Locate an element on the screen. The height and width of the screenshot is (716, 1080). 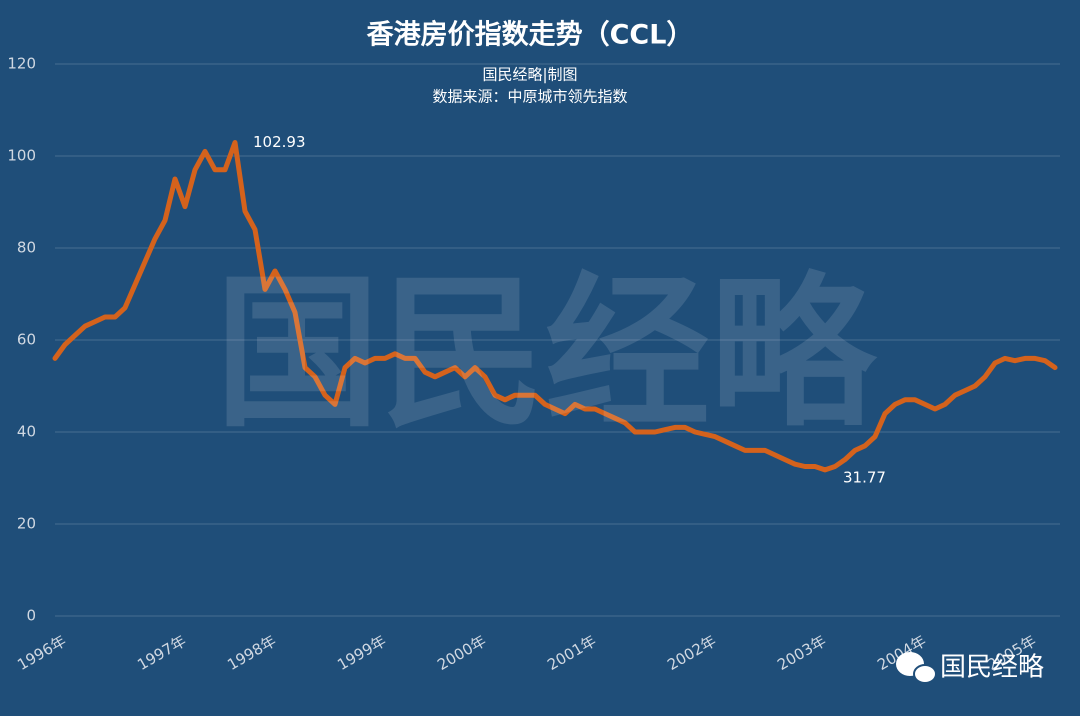
y-tick-label: 40 is located at coordinates (26, 432).